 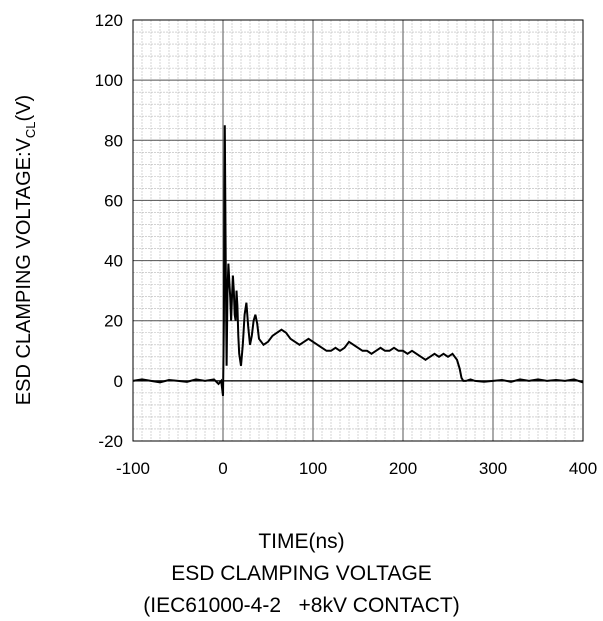 I want to click on y-axis-label: ESD CLAMPING VOLTAGE:VCL(V), so click(x=25, y=250).